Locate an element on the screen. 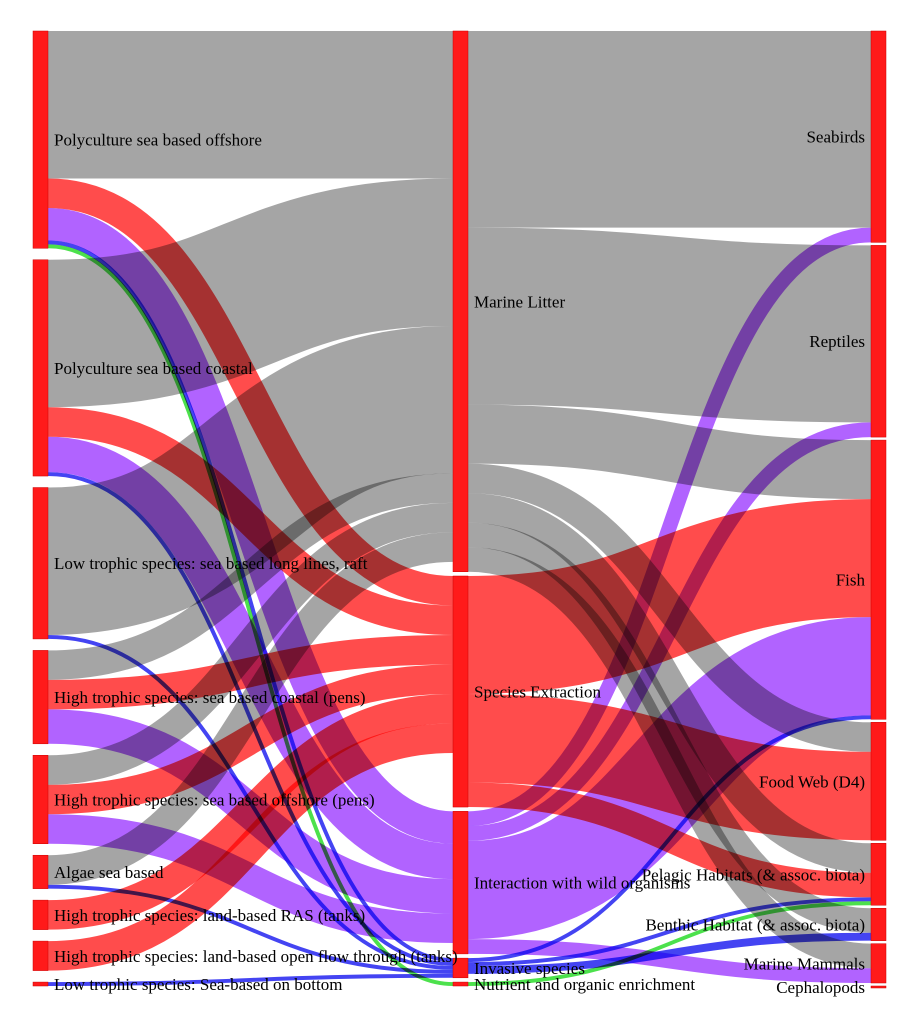 This screenshot has height=1020, width=920. link-marine-litter-to-fish is located at coordinates (669, 452).